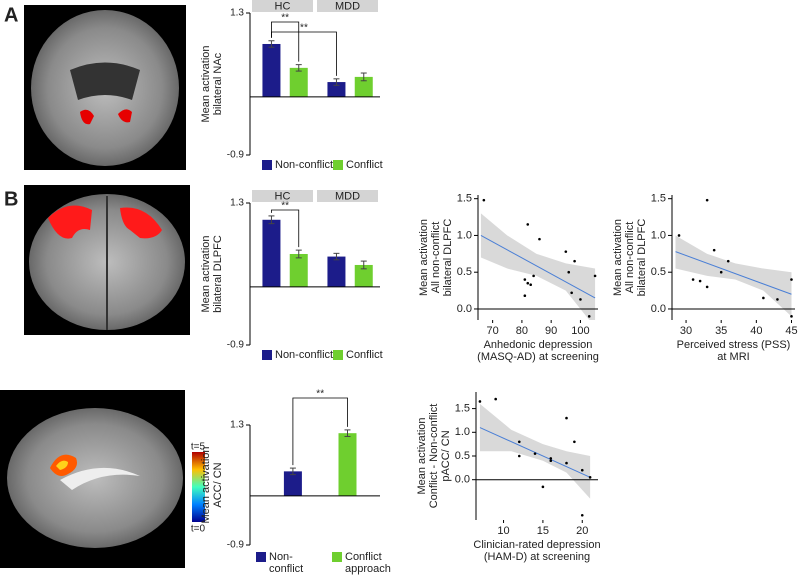 This screenshot has width=800, height=575. I want to click on legend-label: Conflict, so click(364, 165).